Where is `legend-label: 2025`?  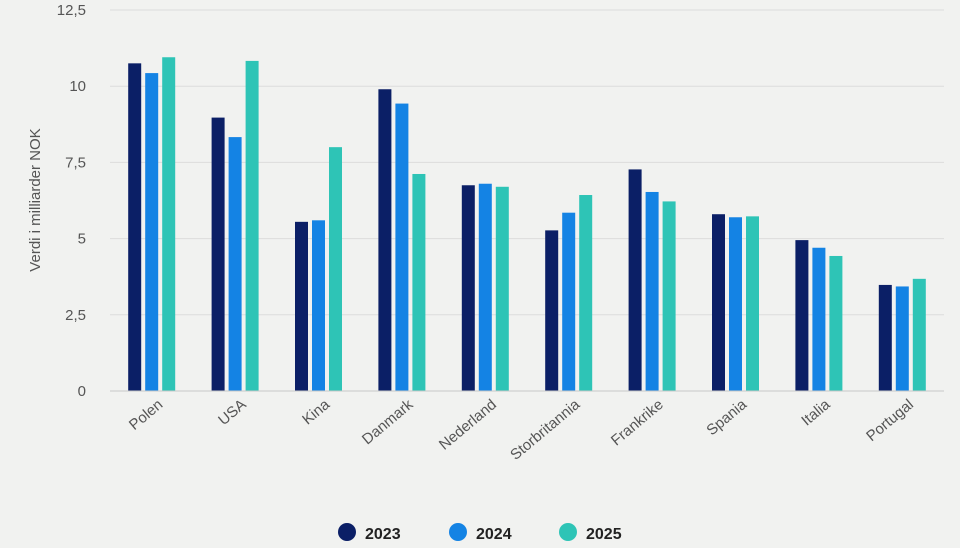 legend-label: 2025 is located at coordinates (604, 534).